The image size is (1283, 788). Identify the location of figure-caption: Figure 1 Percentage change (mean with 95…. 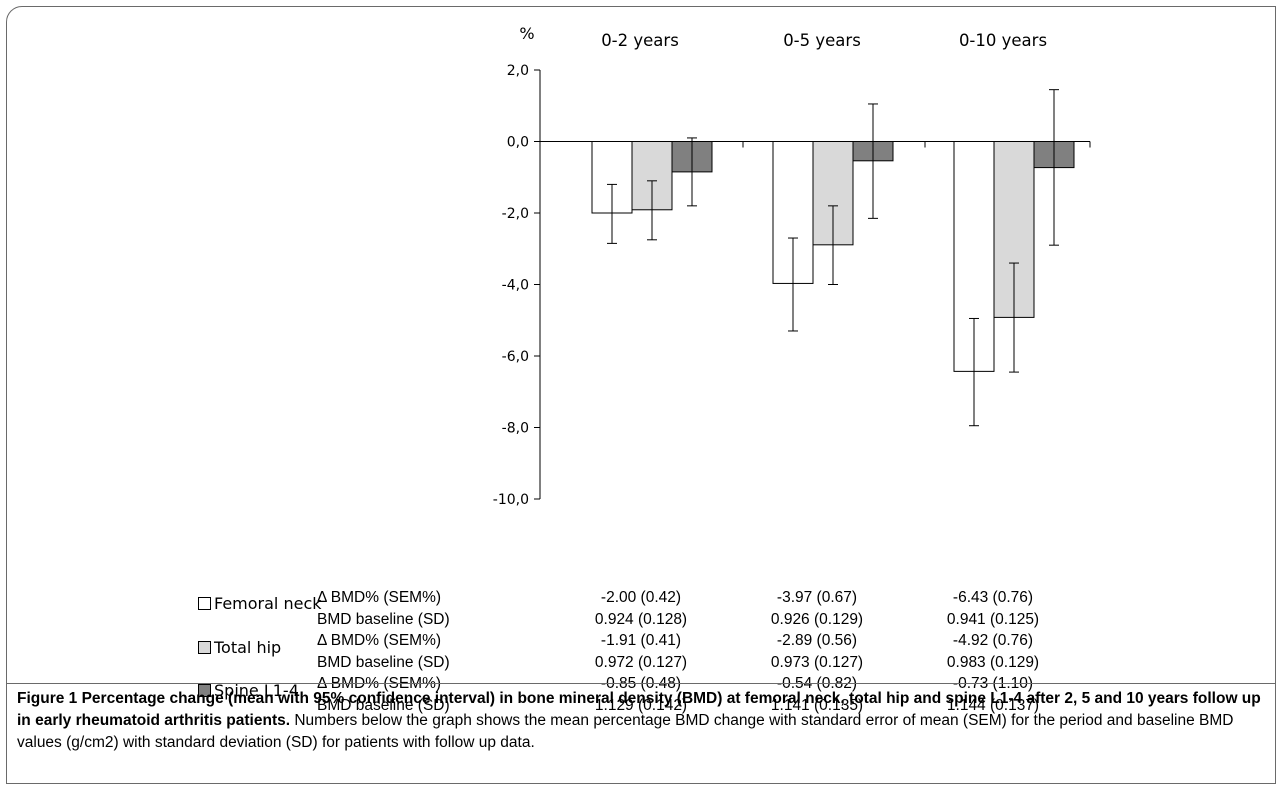
(643, 721).